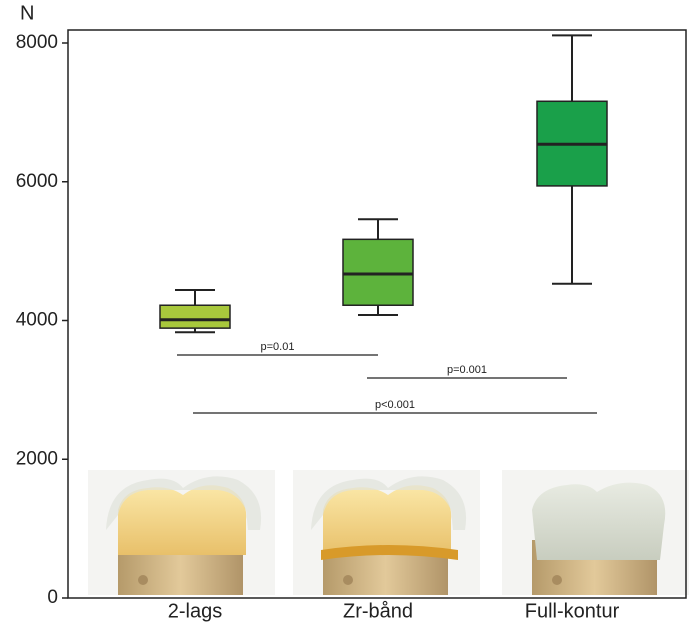  Describe the element at coordinates (37, 181) in the screenshot. I see `y-tick-label: 6000` at that location.